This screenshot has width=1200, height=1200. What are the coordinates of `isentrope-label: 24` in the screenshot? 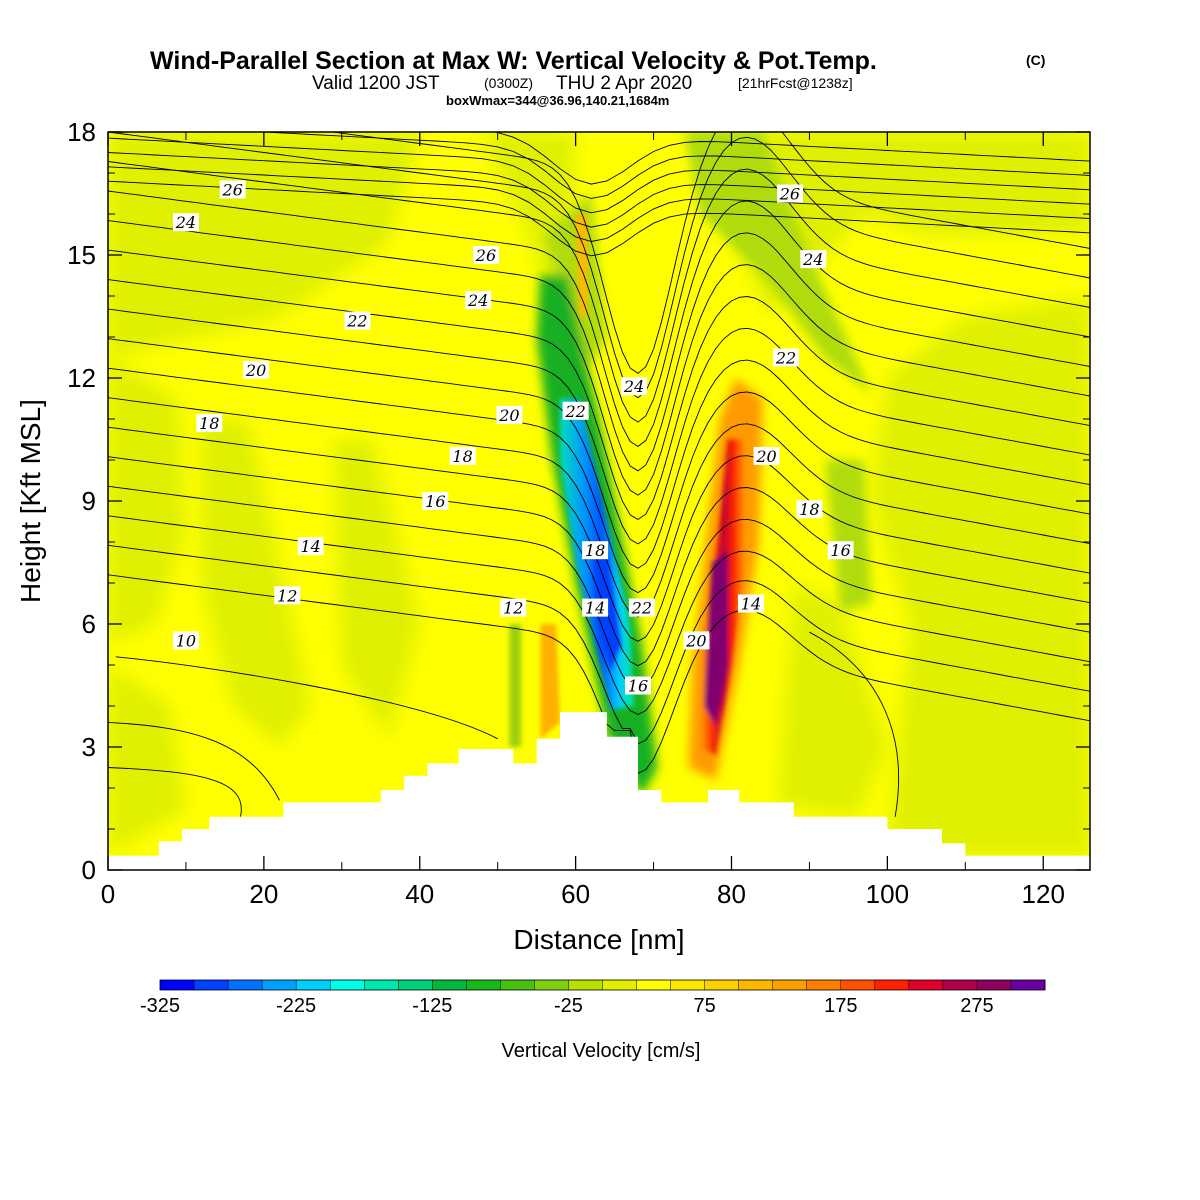 It's located at (813, 259).